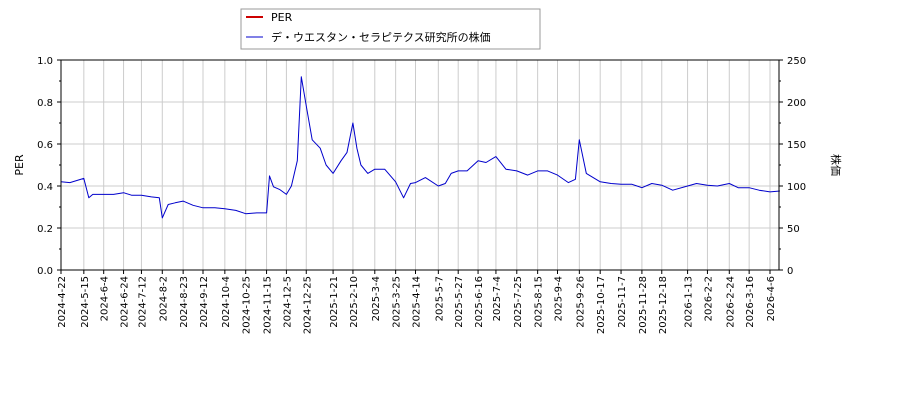  I want to click on left-axis: 0.0 0.2 0.4 0.6 0.8 1.0, so click(49, 166).